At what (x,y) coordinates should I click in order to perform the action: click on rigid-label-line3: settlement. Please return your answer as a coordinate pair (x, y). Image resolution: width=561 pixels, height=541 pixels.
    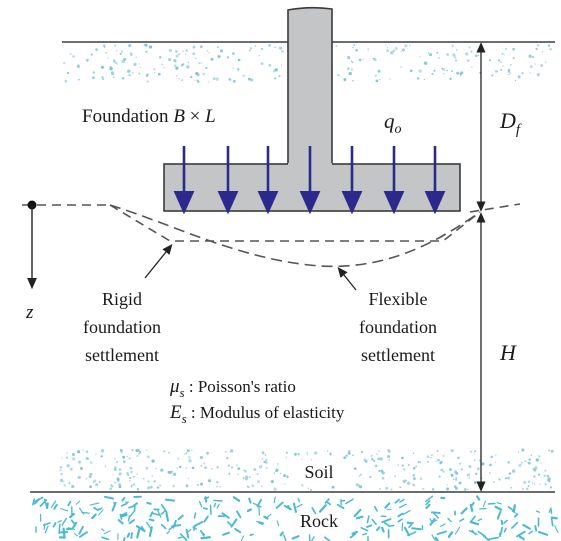
    Looking at the image, I should click on (122, 355).